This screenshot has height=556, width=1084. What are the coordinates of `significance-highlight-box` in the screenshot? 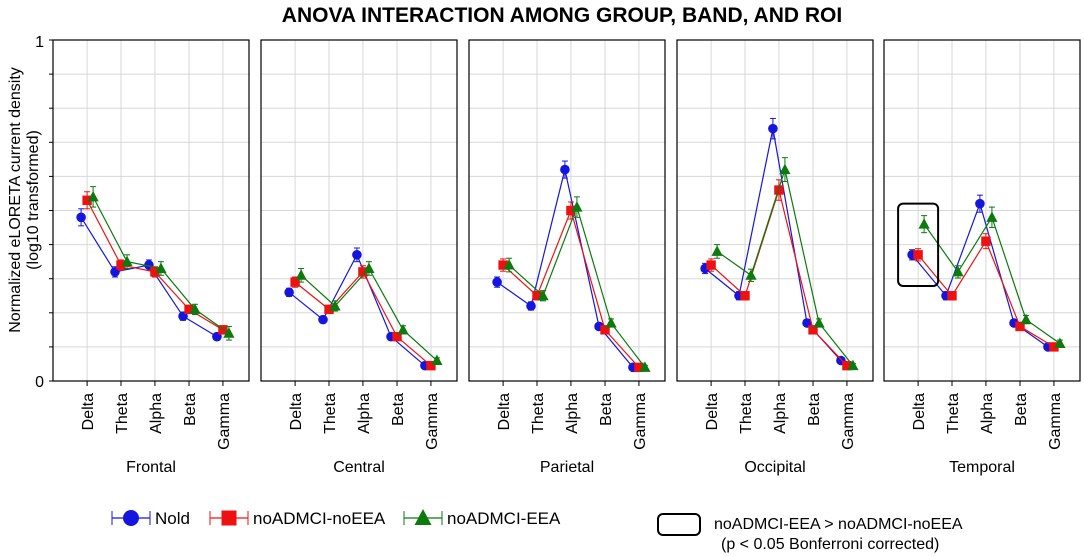 It's located at (918, 244).